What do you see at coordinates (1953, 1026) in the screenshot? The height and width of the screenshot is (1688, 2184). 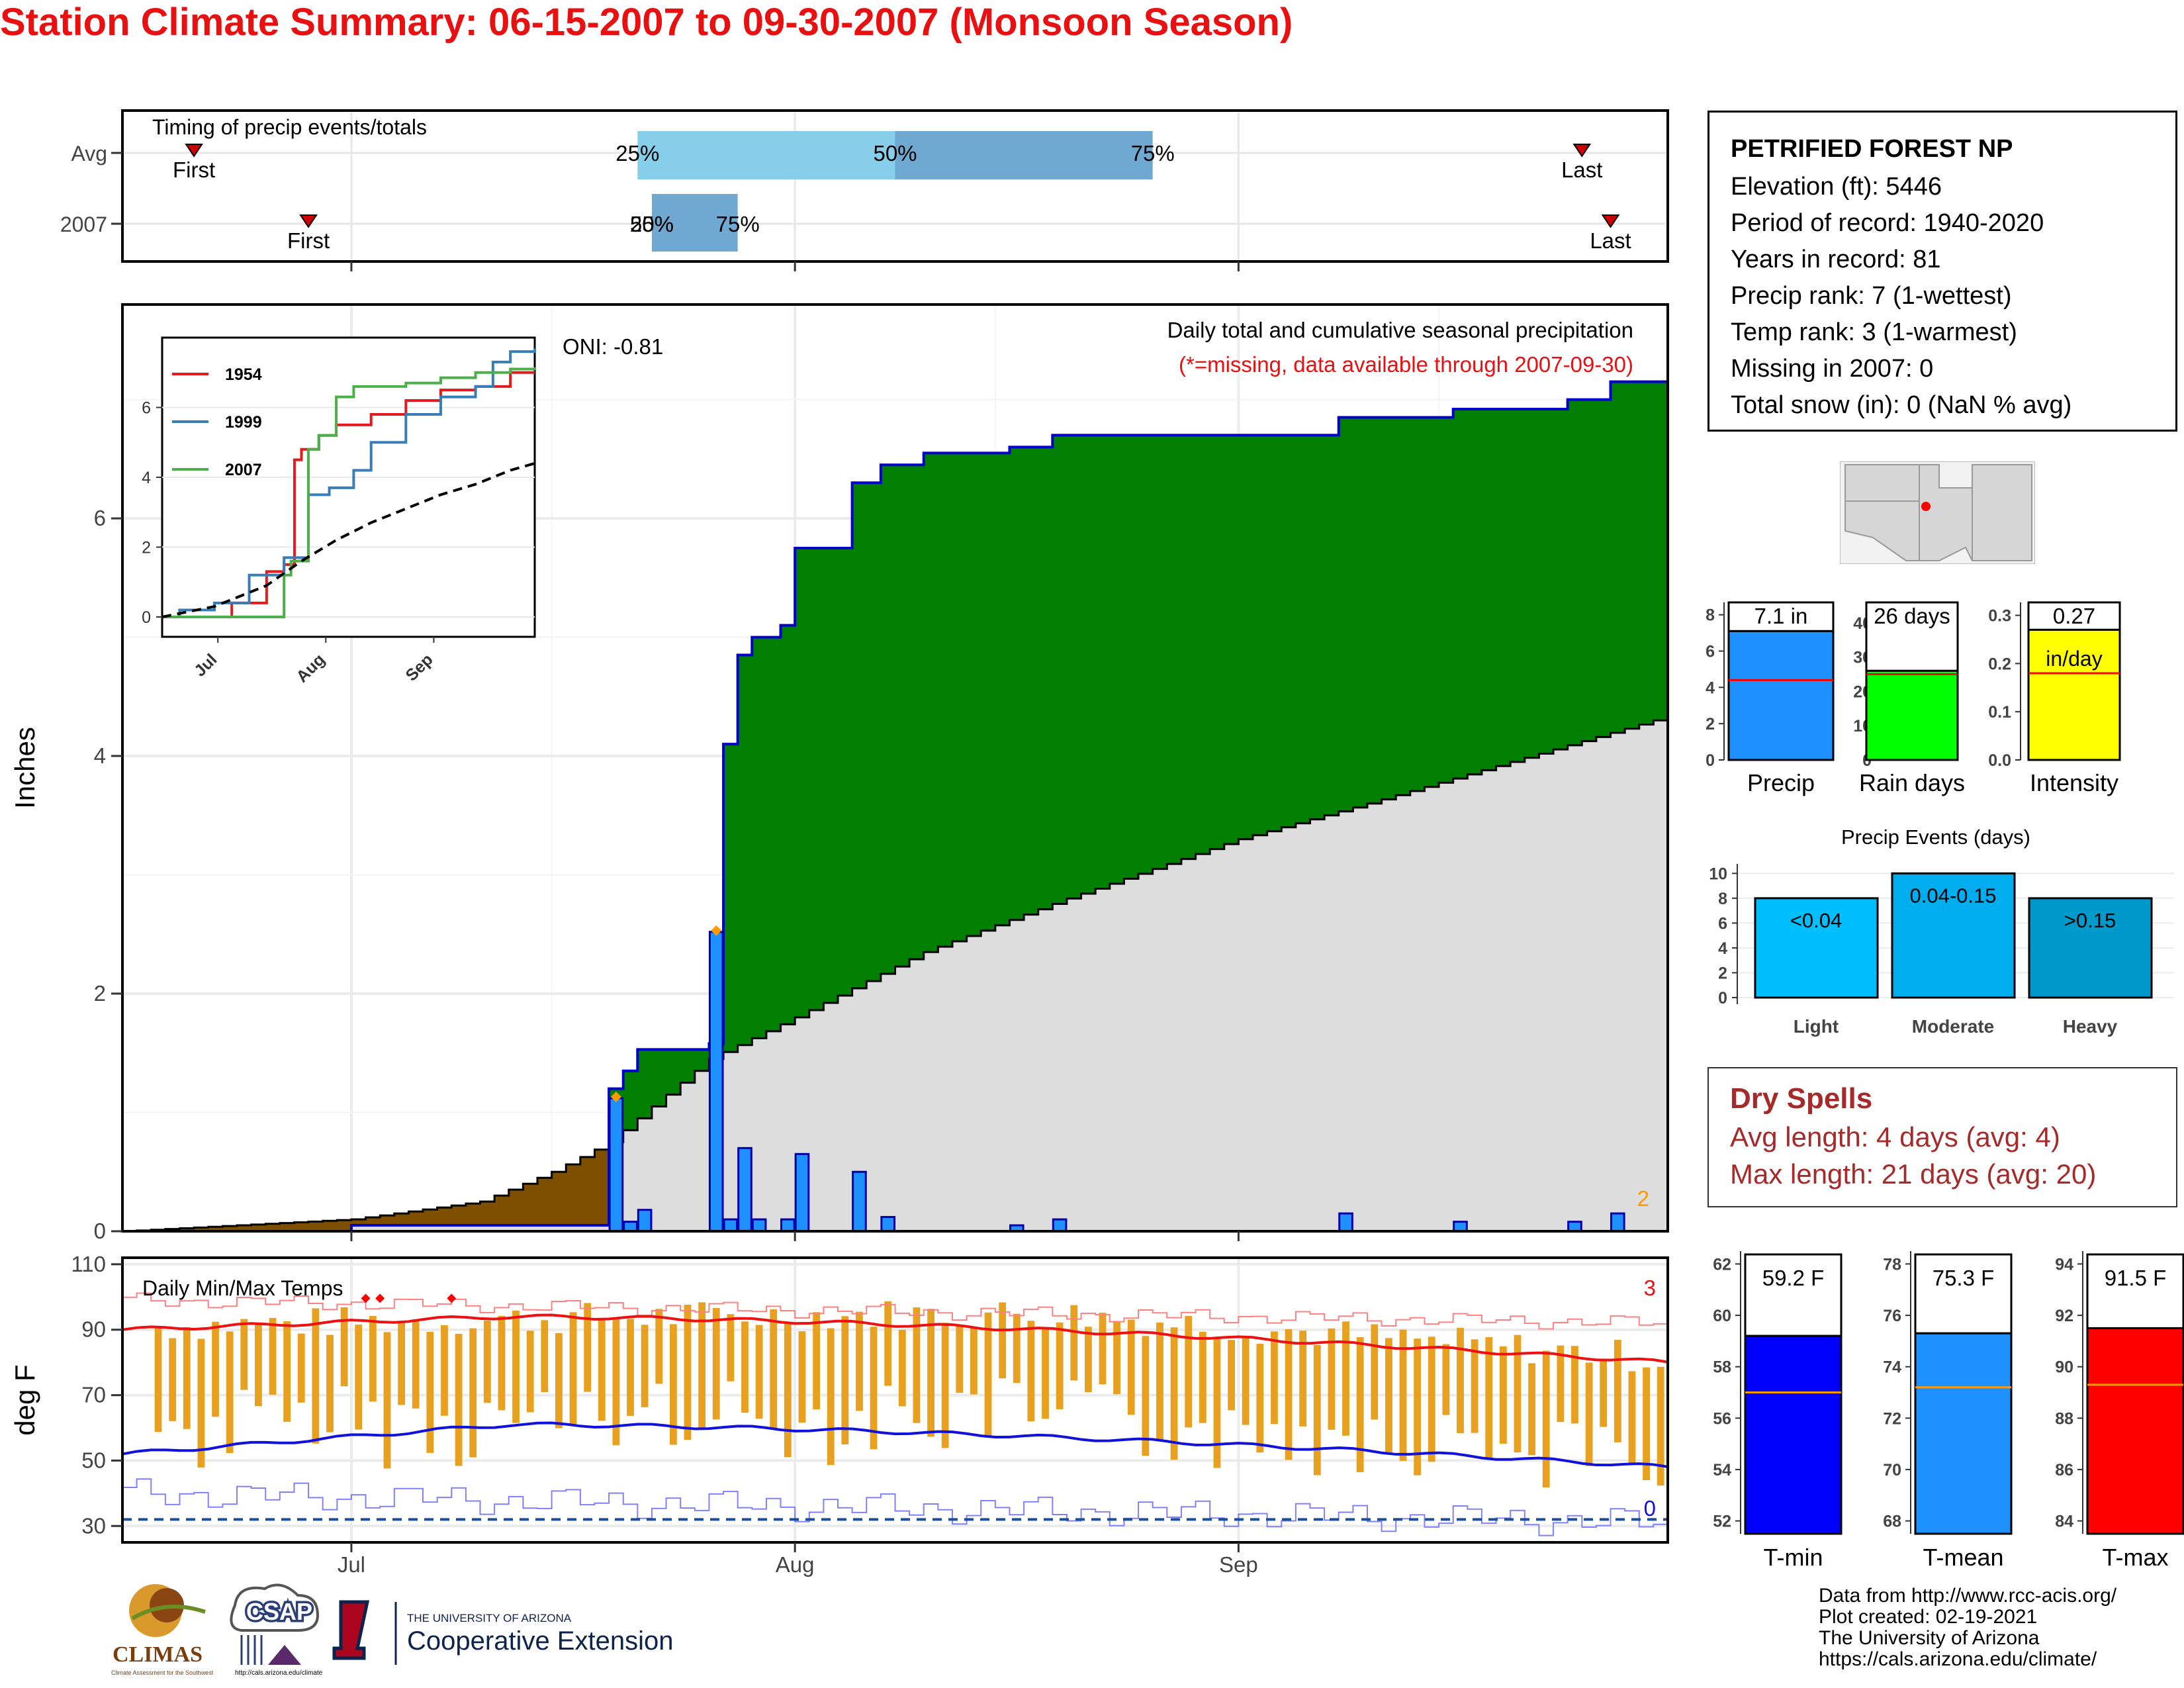 I see `events-category: Moderate` at bounding box center [1953, 1026].